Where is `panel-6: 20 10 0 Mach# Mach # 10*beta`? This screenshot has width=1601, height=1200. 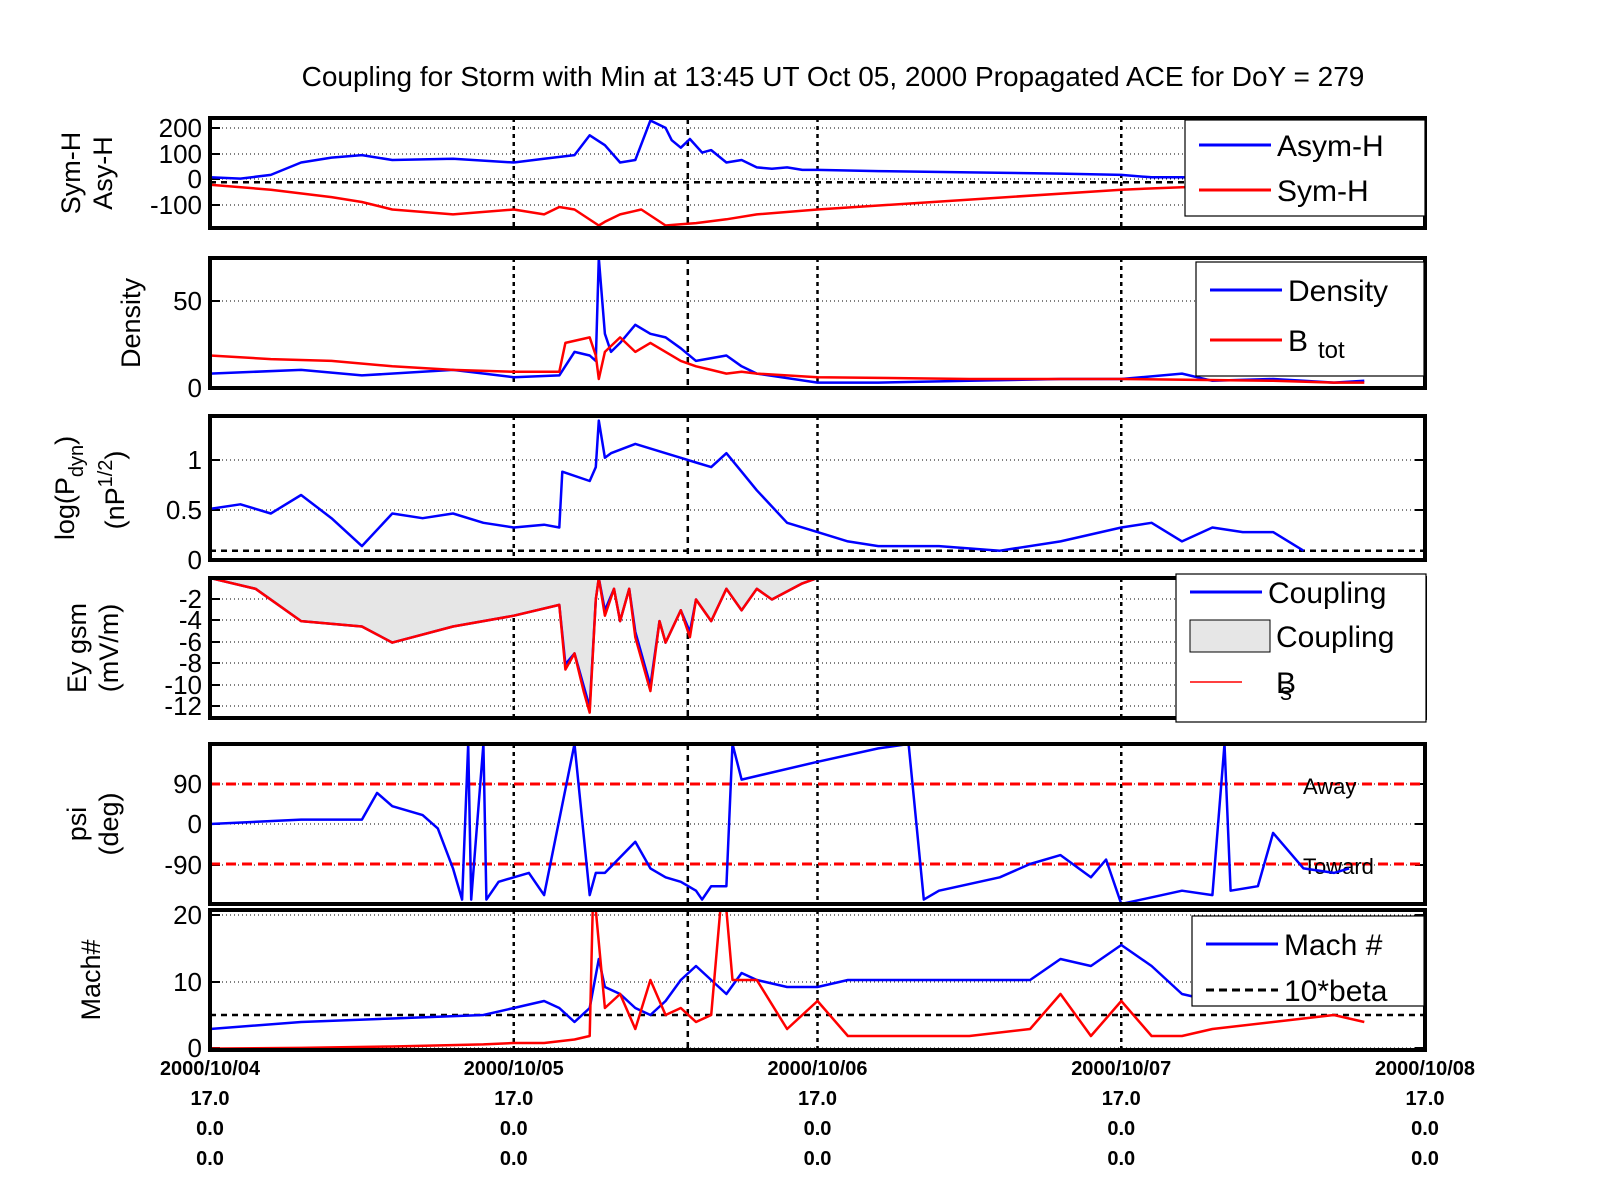 panel-6: 20 10 0 Mach# Mach # 10*beta is located at coordinates (751, 981).